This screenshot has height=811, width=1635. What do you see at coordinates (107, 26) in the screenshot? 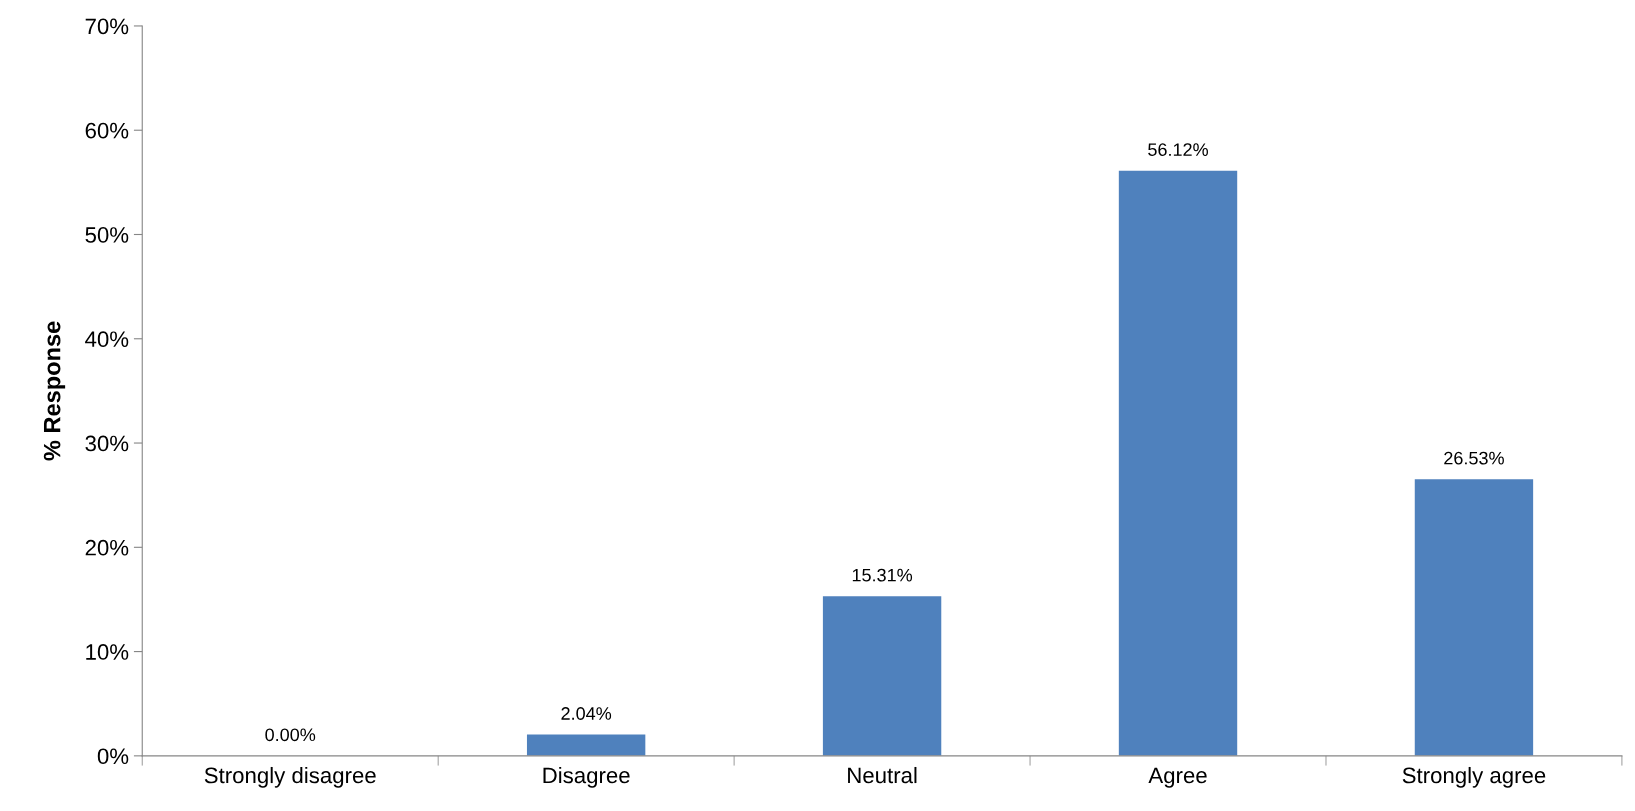
I see `y-tick-label: 70%` at bounding box center [107, 26].